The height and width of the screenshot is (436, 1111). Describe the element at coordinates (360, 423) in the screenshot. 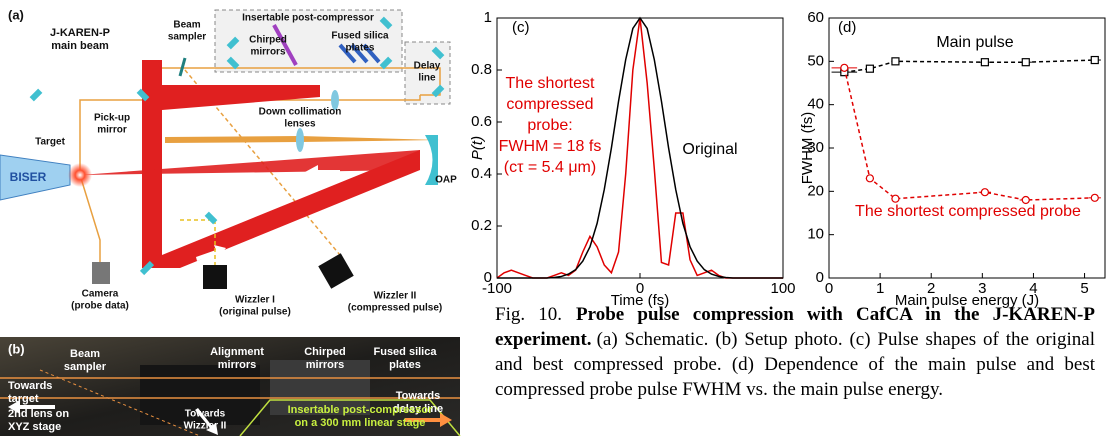

I see `label: on a 300 mm linear stage` at that location.